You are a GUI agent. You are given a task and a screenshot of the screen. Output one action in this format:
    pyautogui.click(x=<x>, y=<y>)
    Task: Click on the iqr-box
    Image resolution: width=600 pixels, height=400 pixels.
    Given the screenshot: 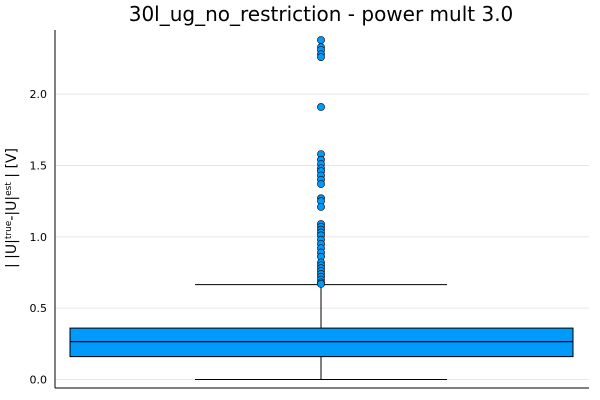 What is the action you would take?
    pyautogui.click(x=321, y=342)
    